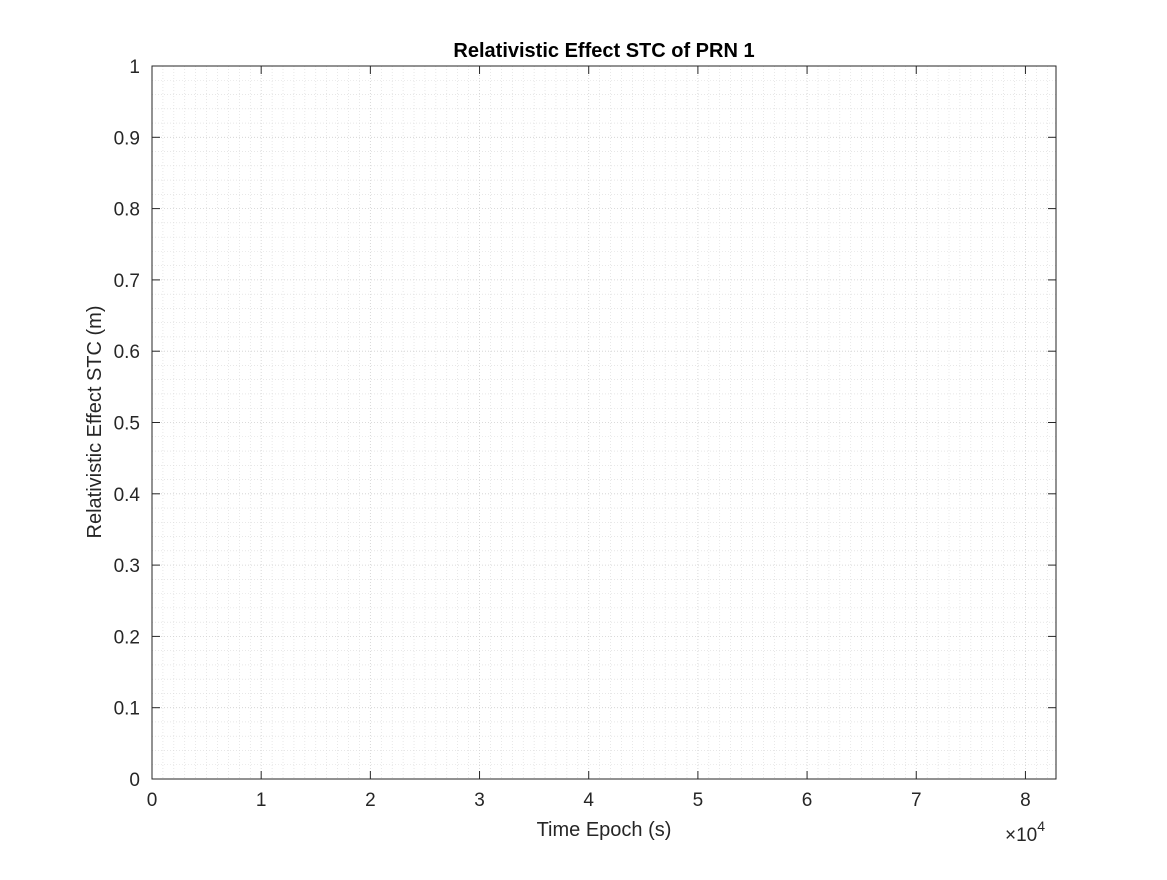 The width and height of the screenshot is (1167, 880). I want to click on x-tick-label: 7, so click(916, 800).